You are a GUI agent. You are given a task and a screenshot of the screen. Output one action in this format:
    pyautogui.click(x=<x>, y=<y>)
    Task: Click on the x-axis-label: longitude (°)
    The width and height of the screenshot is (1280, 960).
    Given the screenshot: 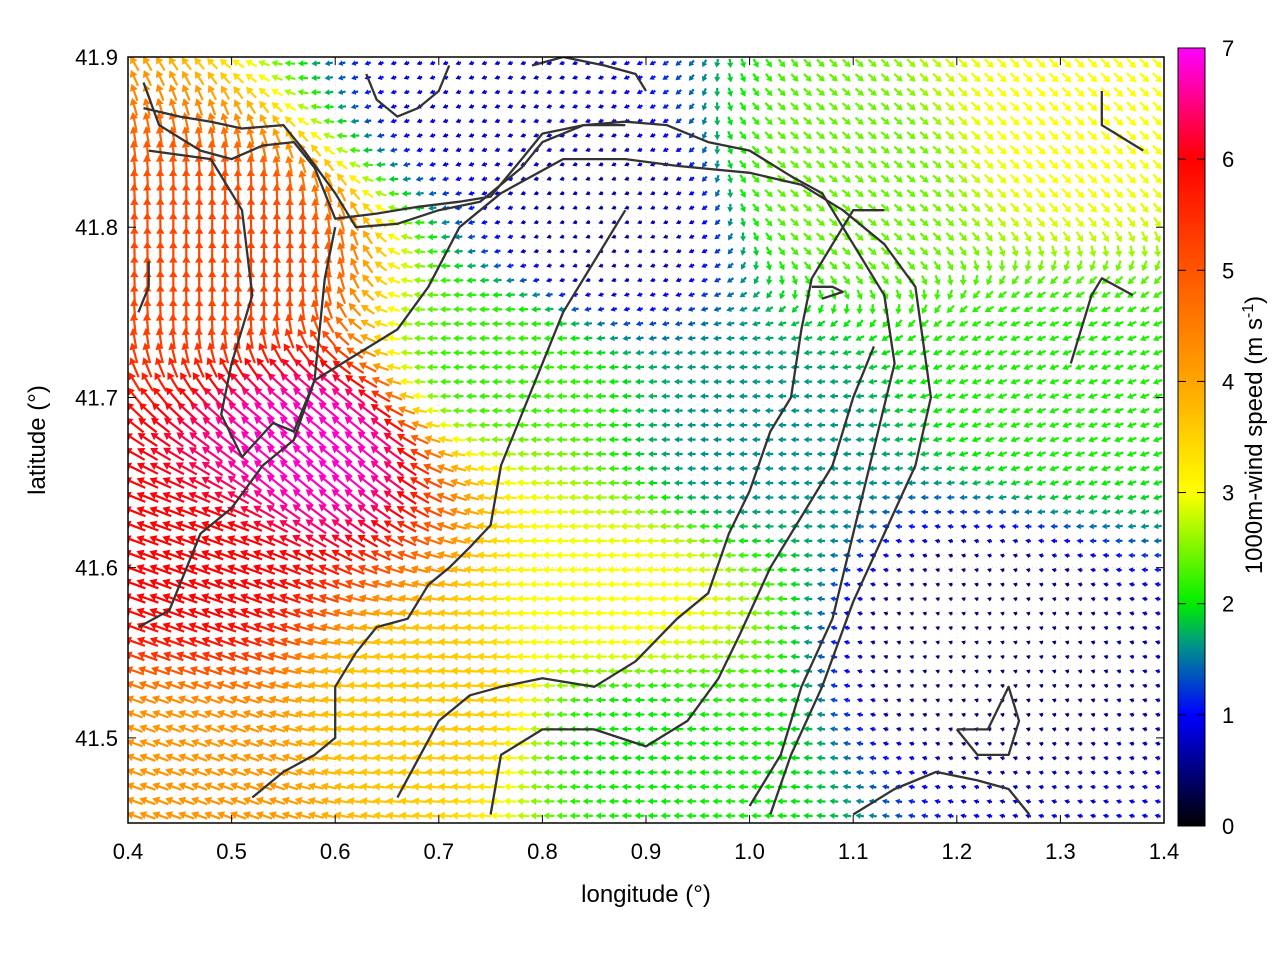 What is the action you would take?
    pyautogui.click(x=646, y=894)
    